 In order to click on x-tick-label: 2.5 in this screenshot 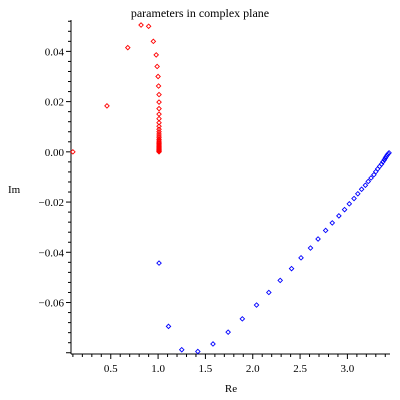, I will do `click(300, 369)`.